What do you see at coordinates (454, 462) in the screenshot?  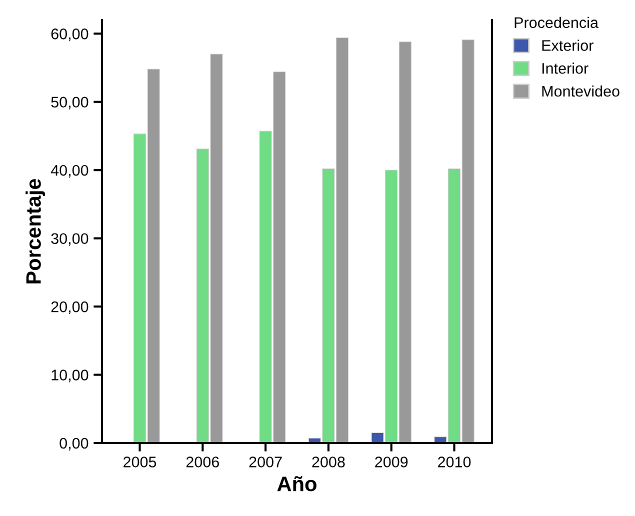 I see `x-tick-label: 2010` at bounding box center [454, 462].